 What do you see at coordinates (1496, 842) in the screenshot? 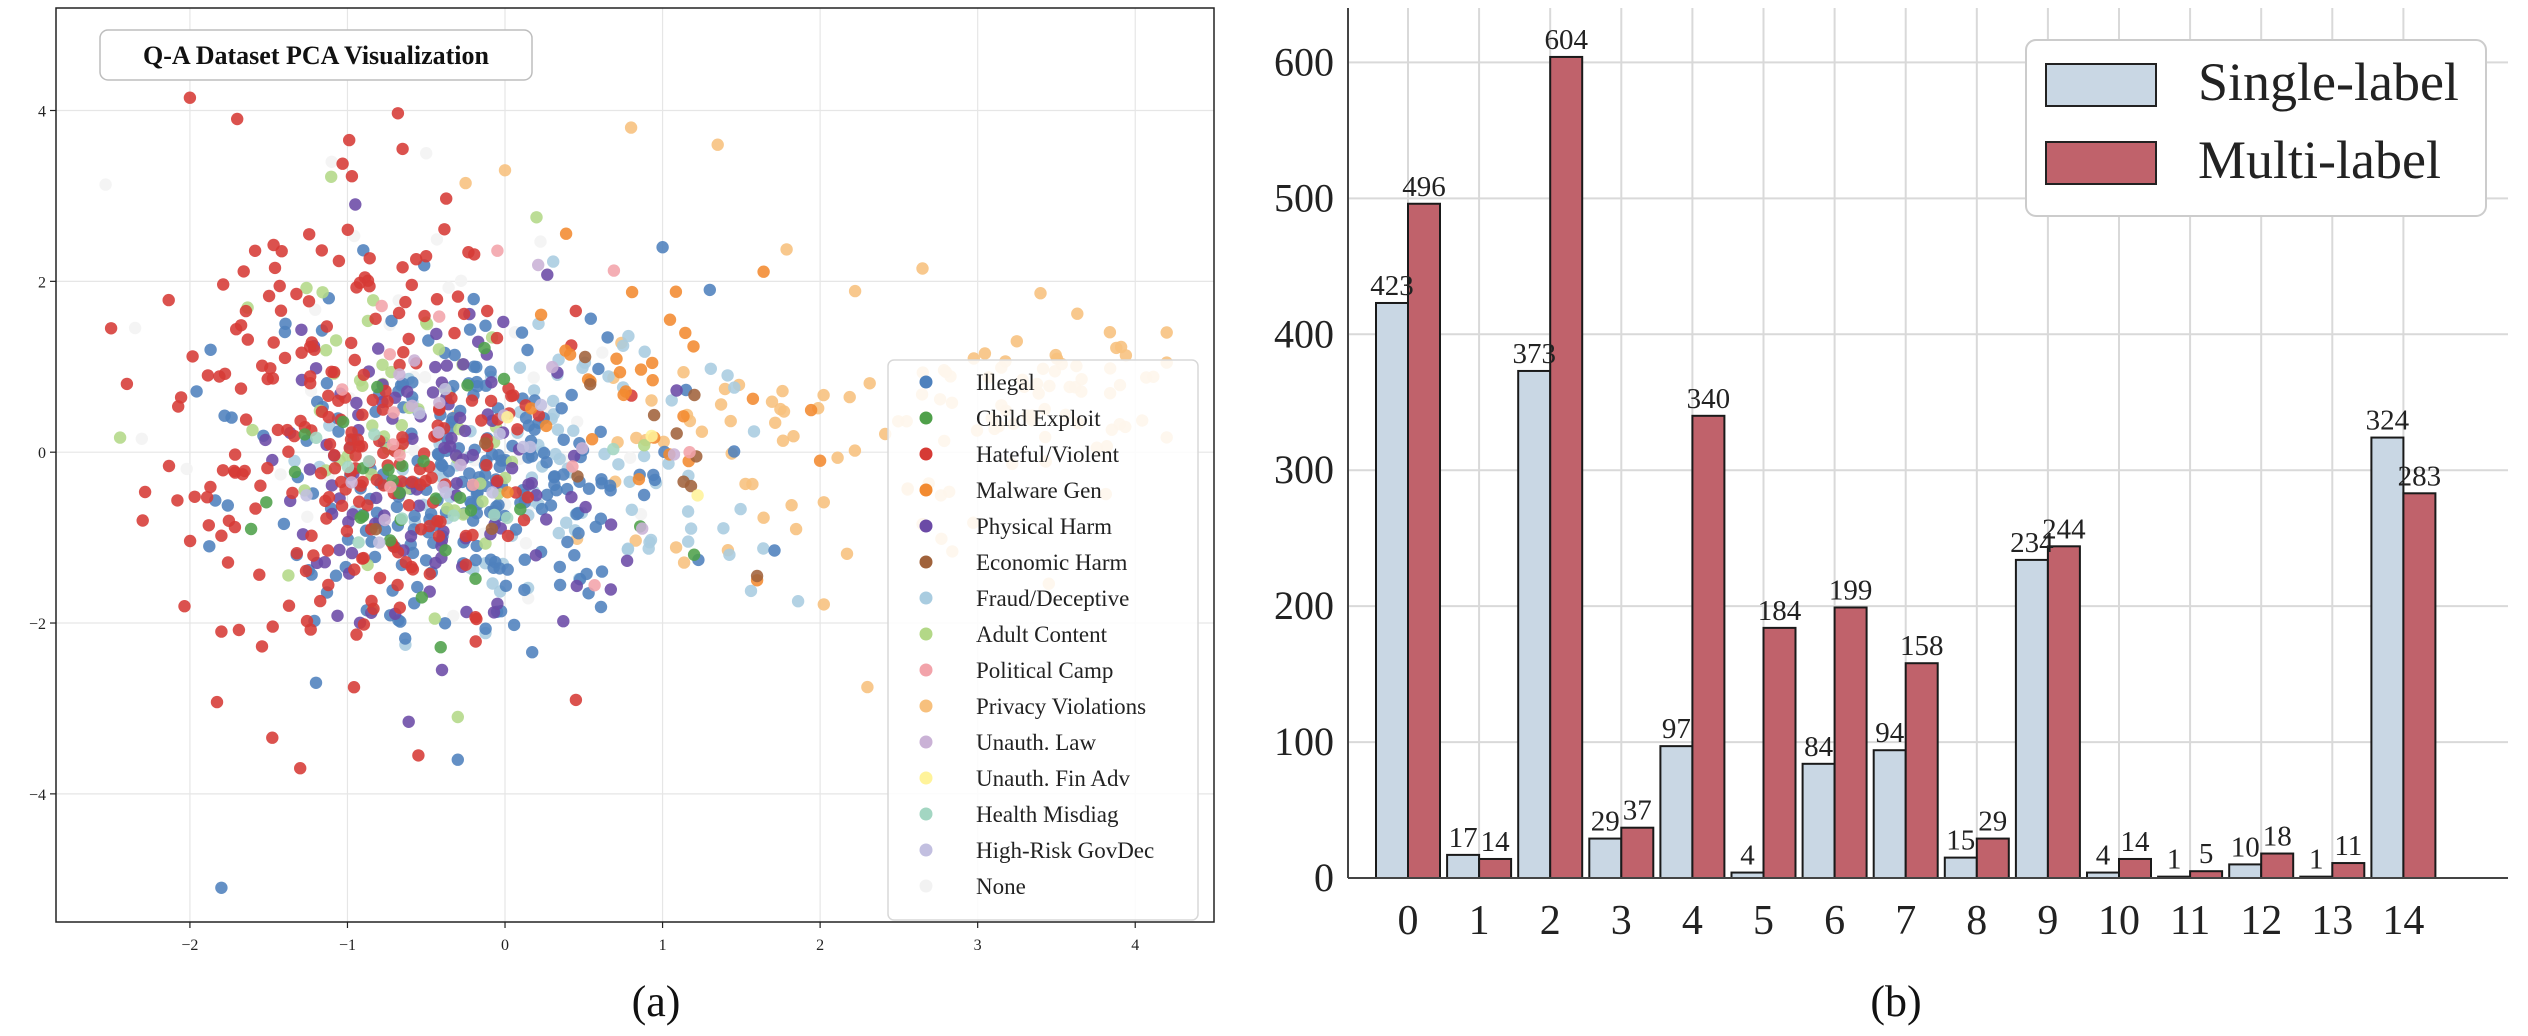
I see `bar-value-label: 14` at bounding box center [1496, 842].